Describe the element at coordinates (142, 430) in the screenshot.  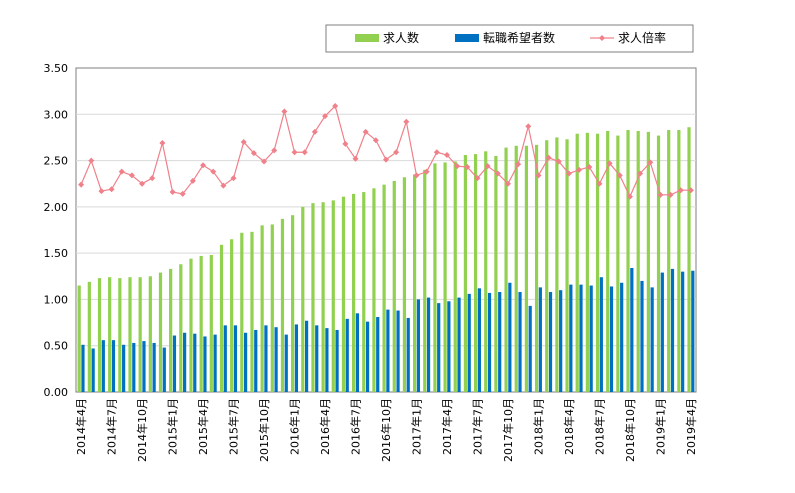
I see `x-tick-label: 2014年10月` at that location.